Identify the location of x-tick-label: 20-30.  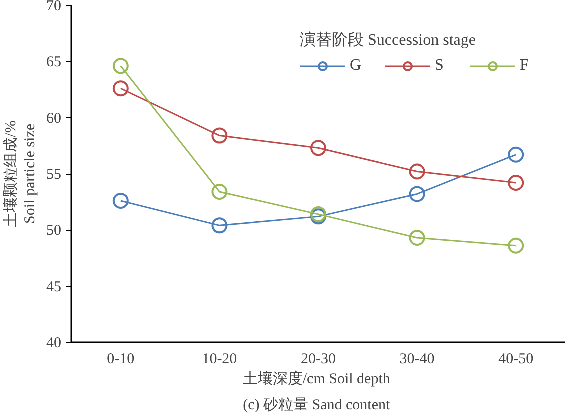
(318, 360).